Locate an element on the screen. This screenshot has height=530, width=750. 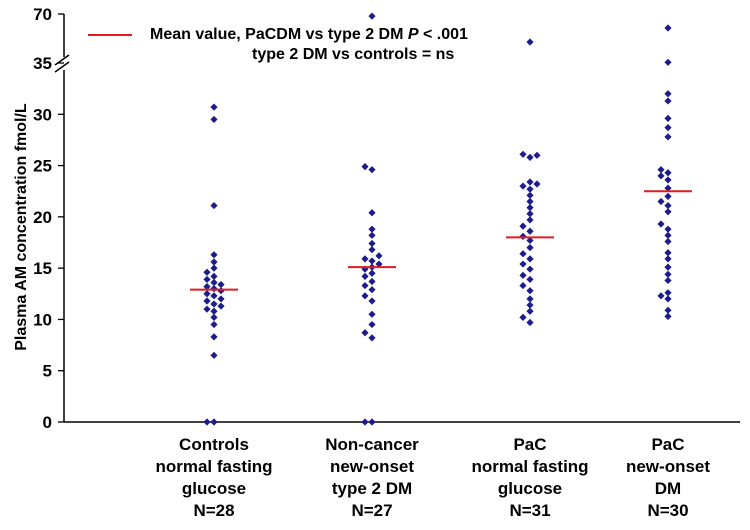
y-tick-label: 70 is located at coordinates (42, 14).